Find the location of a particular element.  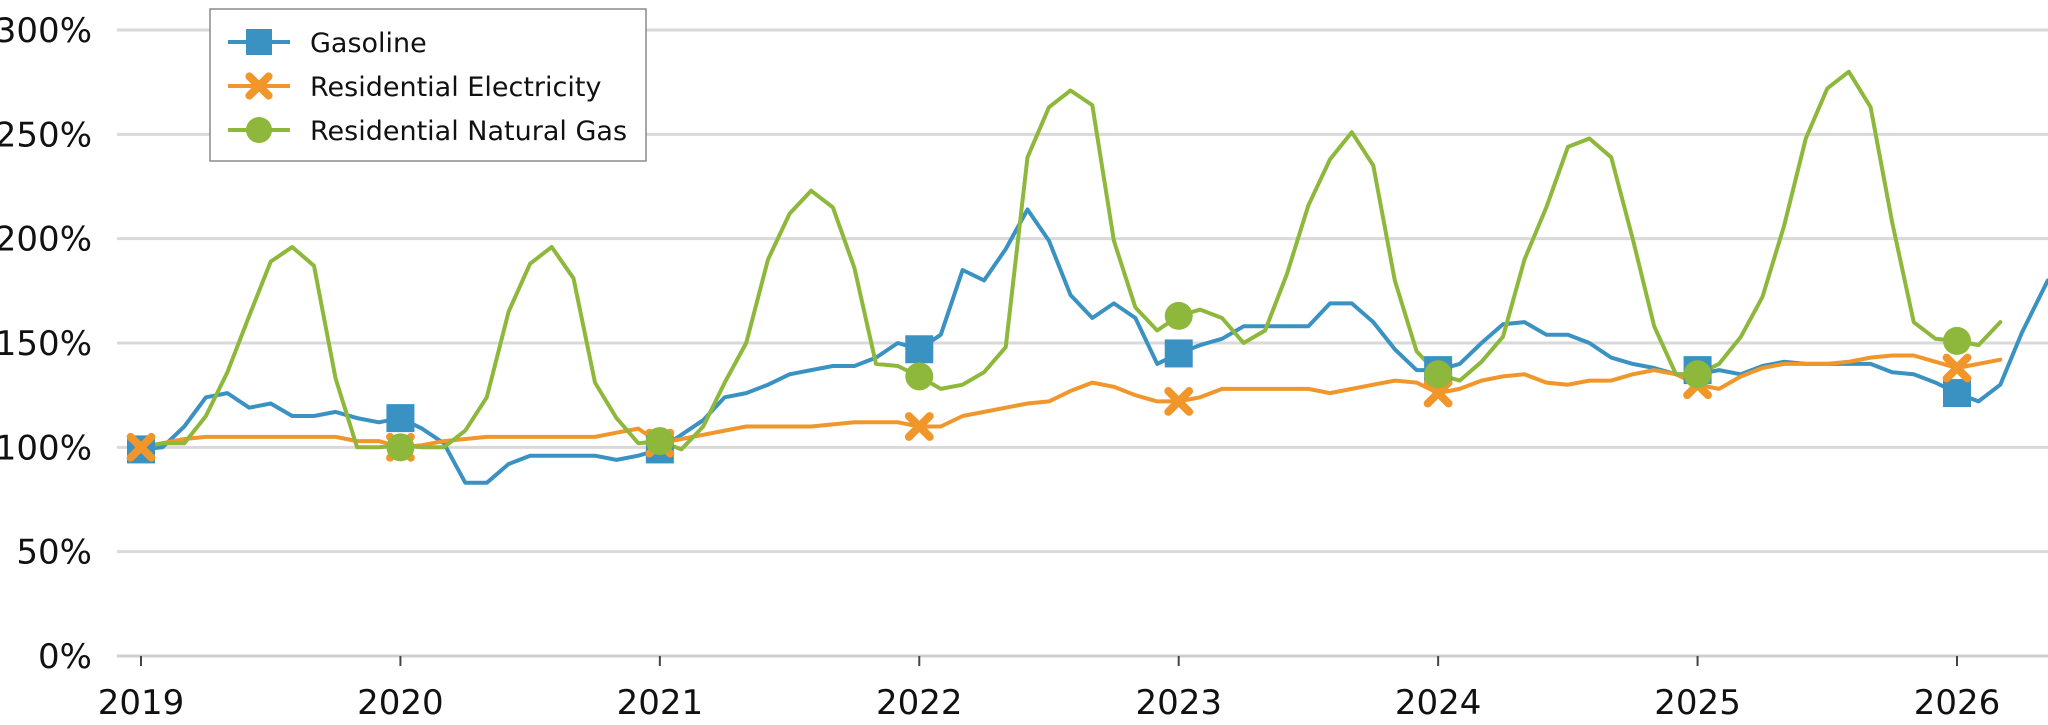

x-axis-ticks: 2019 2020 2021 2022 2023 2024 2025 2026 is located at coordinates (1049, 689).